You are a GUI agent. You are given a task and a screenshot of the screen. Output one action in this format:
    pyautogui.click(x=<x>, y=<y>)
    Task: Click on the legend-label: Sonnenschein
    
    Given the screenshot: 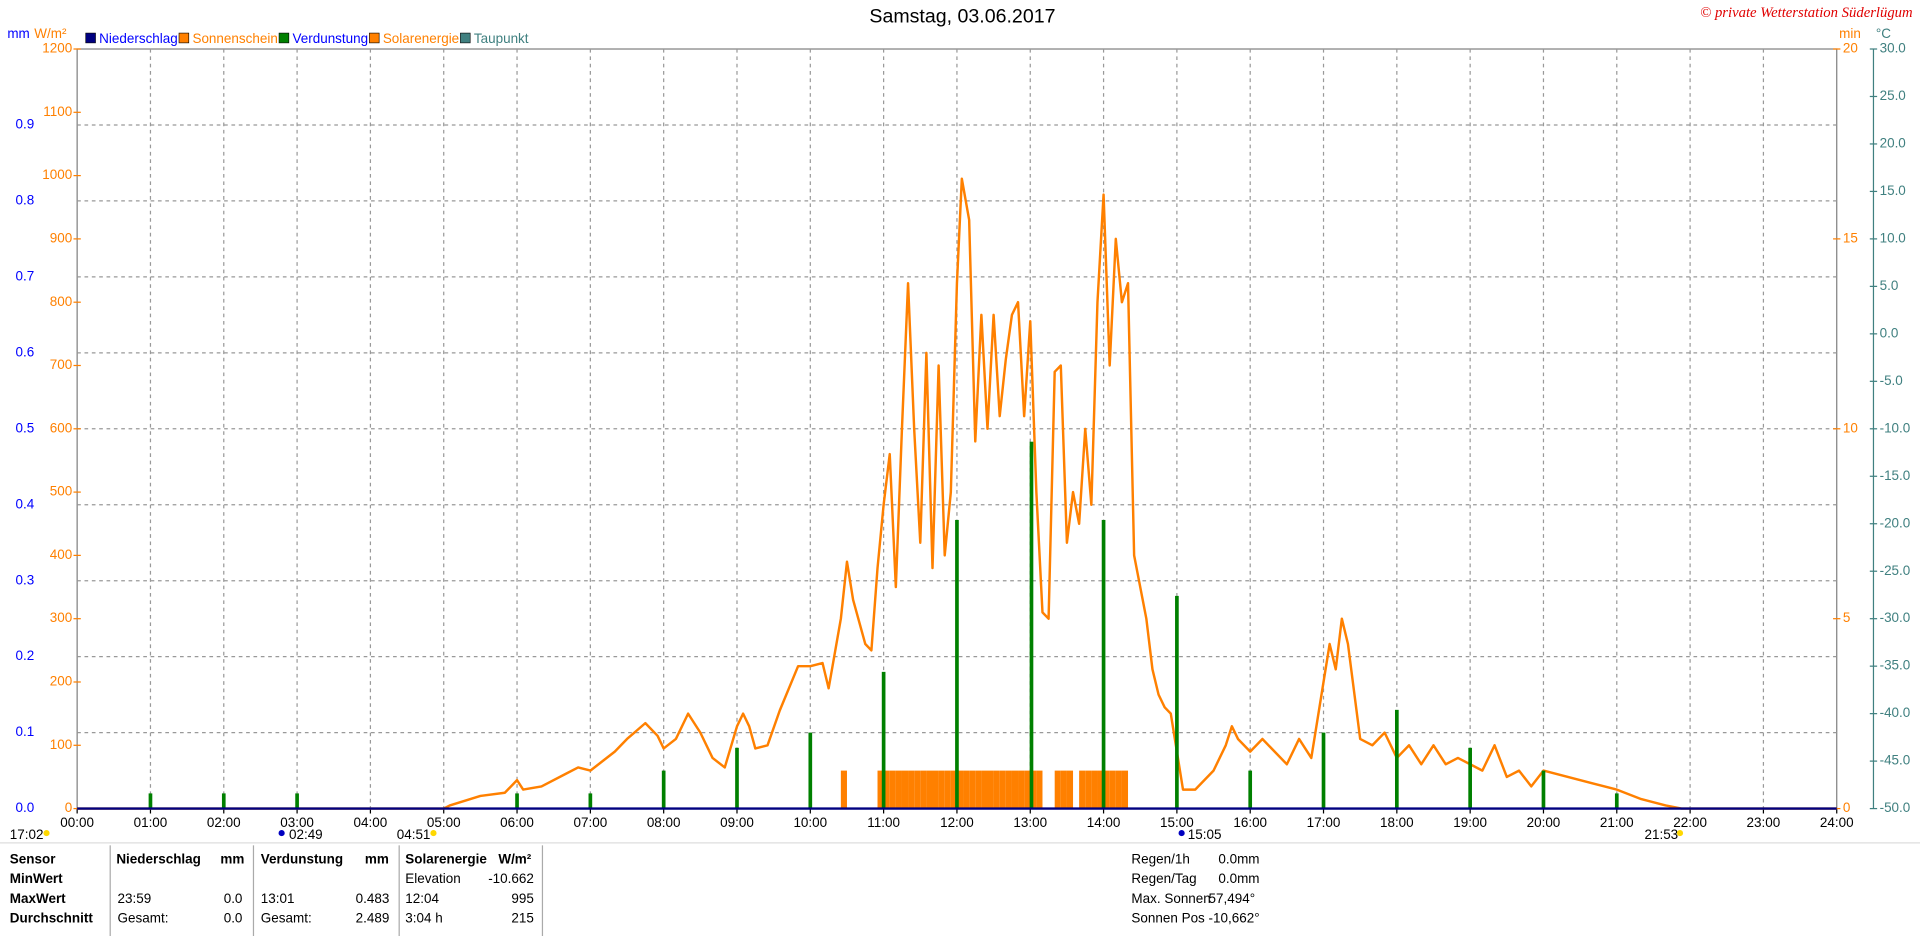 What is the action you would take?
    pyautogui.click(x=234, y=38)
    